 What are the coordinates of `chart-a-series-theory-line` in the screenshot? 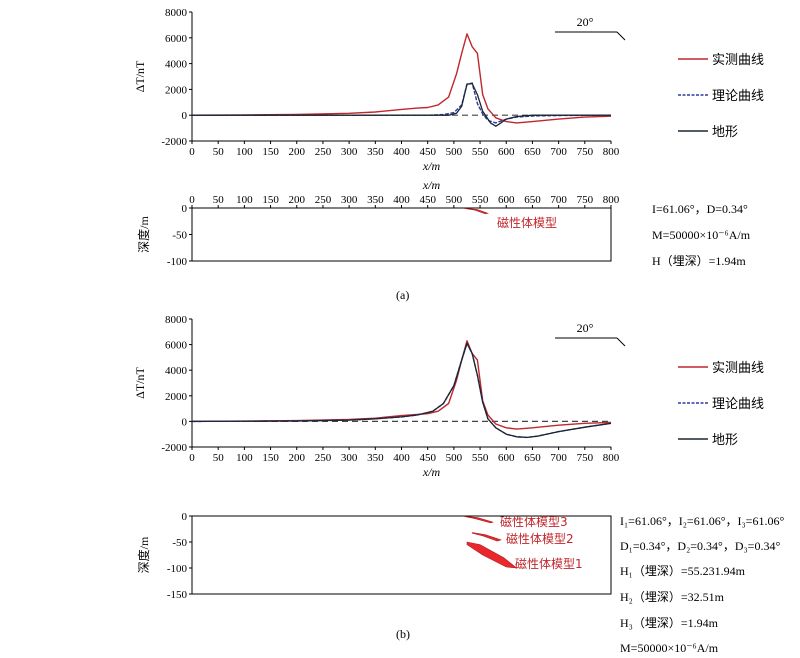 It's located at (402, 103).